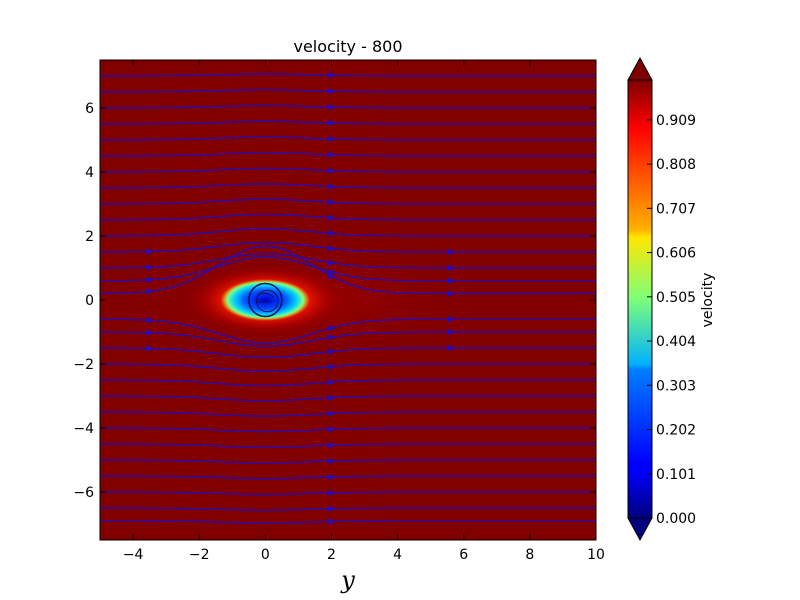 The height and width of the screenshot is (600, 800). I want to click on colorbar-tick-label: 0.000, so click(676, 519).